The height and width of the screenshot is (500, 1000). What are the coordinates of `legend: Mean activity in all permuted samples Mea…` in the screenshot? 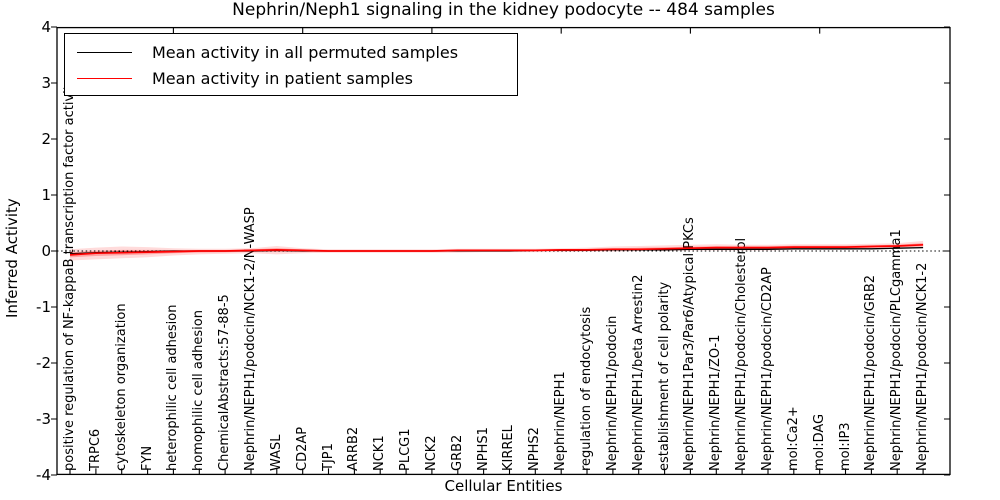 It's located at (291, 64).